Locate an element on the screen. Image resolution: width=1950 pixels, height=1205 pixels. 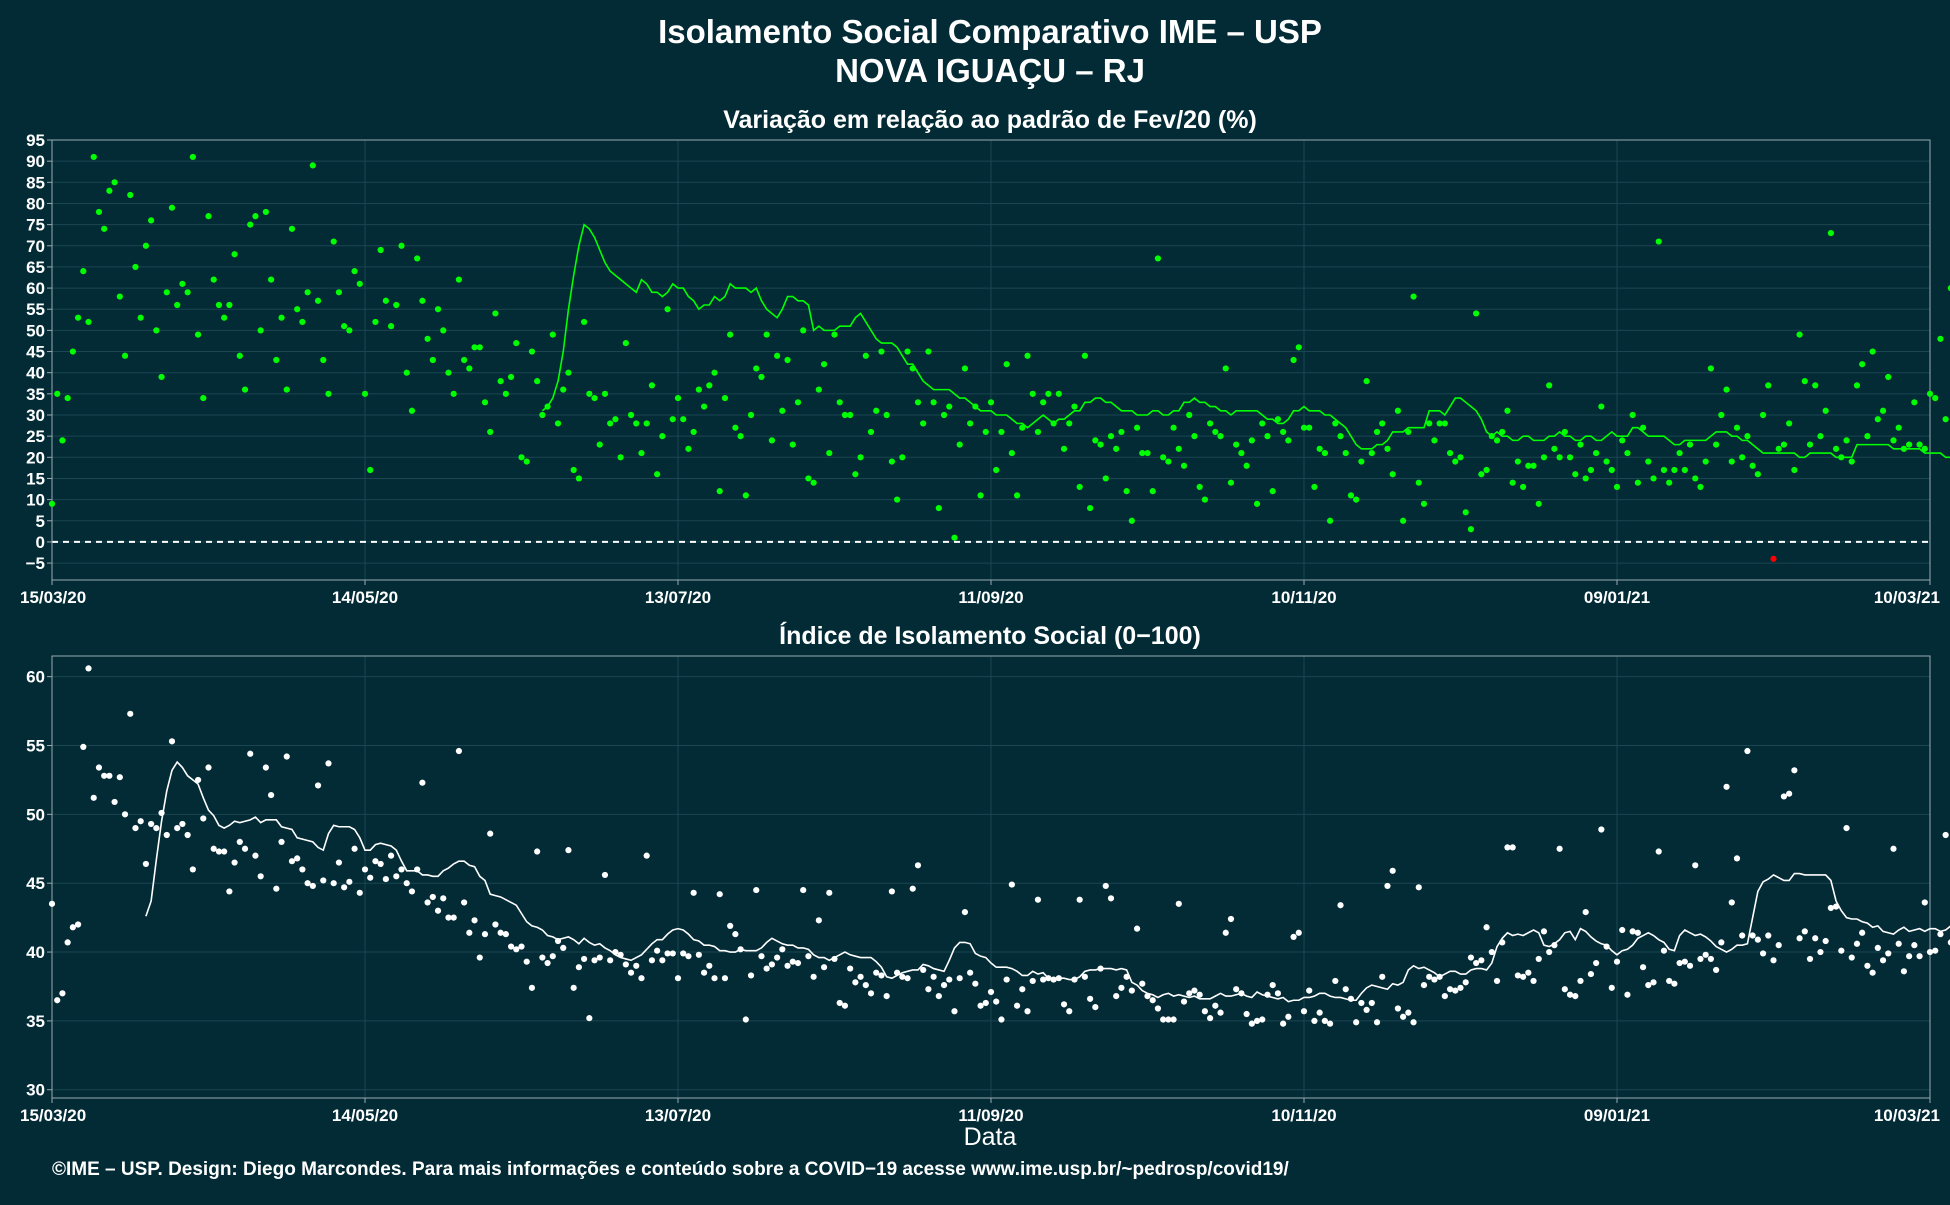
y-tick-label: 85 is located at coordinates (35, 182).